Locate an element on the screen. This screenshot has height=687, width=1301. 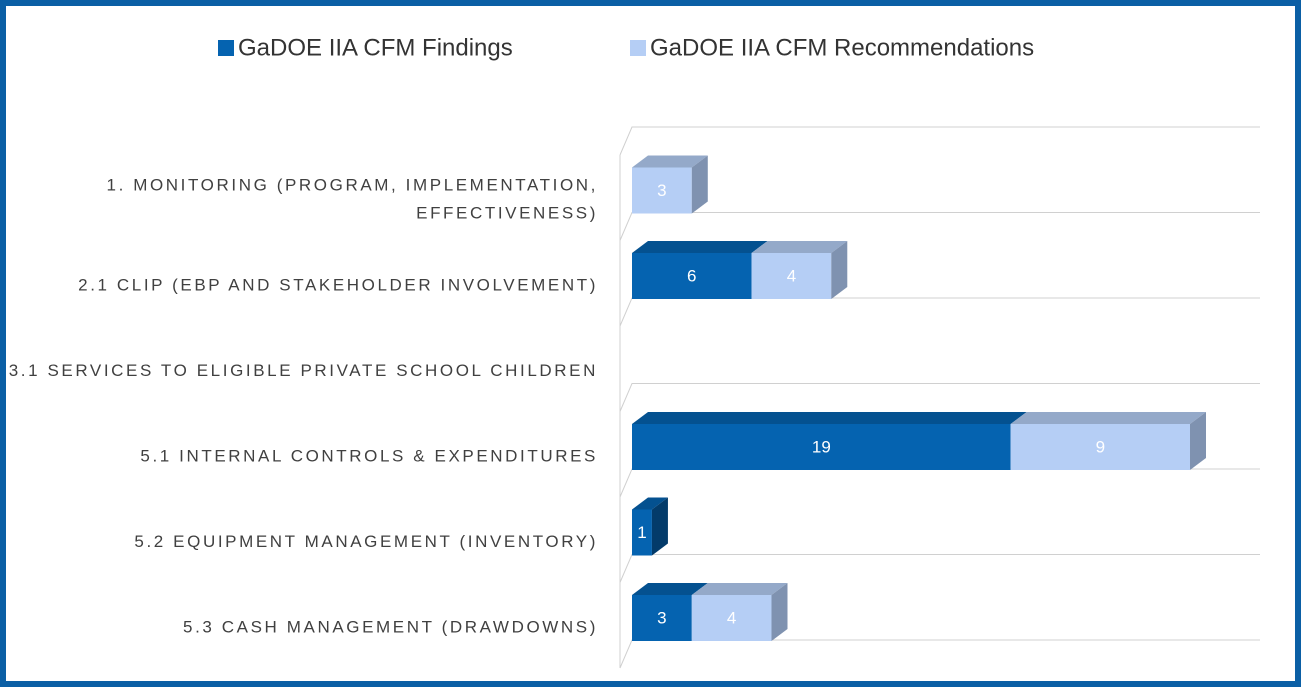
legend-label: GaDOE IIA CFM Recommendations is located at coordinates (842, 47).